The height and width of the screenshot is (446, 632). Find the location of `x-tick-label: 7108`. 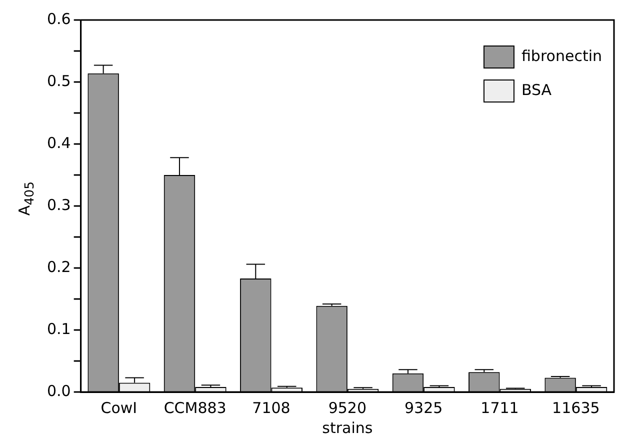

x-tick-label: 7108 is located at coordinates (271, 407).